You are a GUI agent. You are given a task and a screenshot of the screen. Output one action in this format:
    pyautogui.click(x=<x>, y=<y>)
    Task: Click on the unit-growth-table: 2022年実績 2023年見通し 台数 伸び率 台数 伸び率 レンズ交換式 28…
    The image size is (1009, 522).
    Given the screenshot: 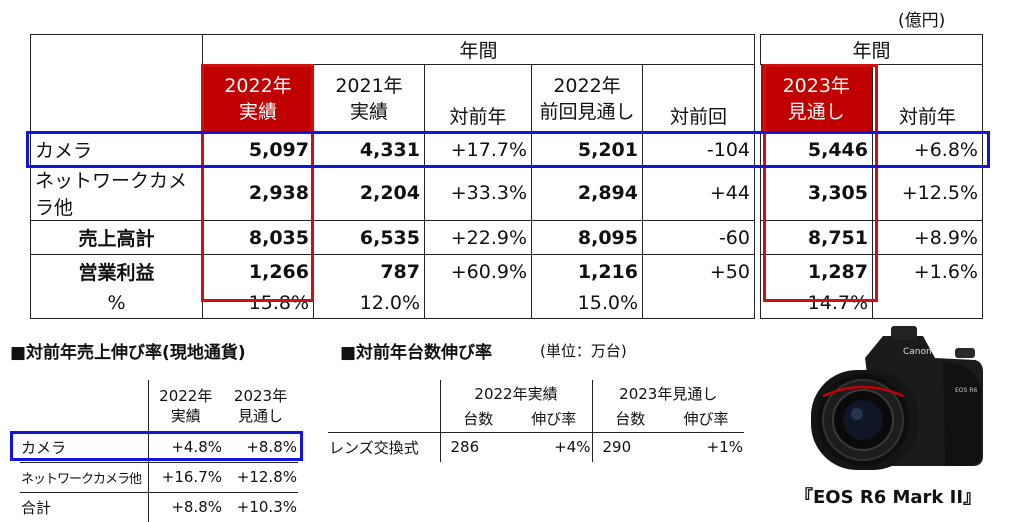 What is the action you would take?
    pyautogui.click(x=536, y=421)
    